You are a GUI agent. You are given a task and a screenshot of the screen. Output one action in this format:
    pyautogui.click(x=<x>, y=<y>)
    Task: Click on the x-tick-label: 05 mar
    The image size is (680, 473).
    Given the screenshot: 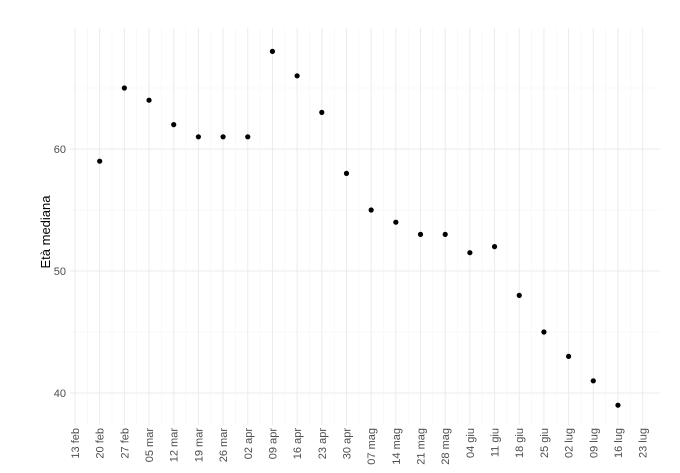 What is the action you would take?
    pyautogui.click(x=150, y=445)
    